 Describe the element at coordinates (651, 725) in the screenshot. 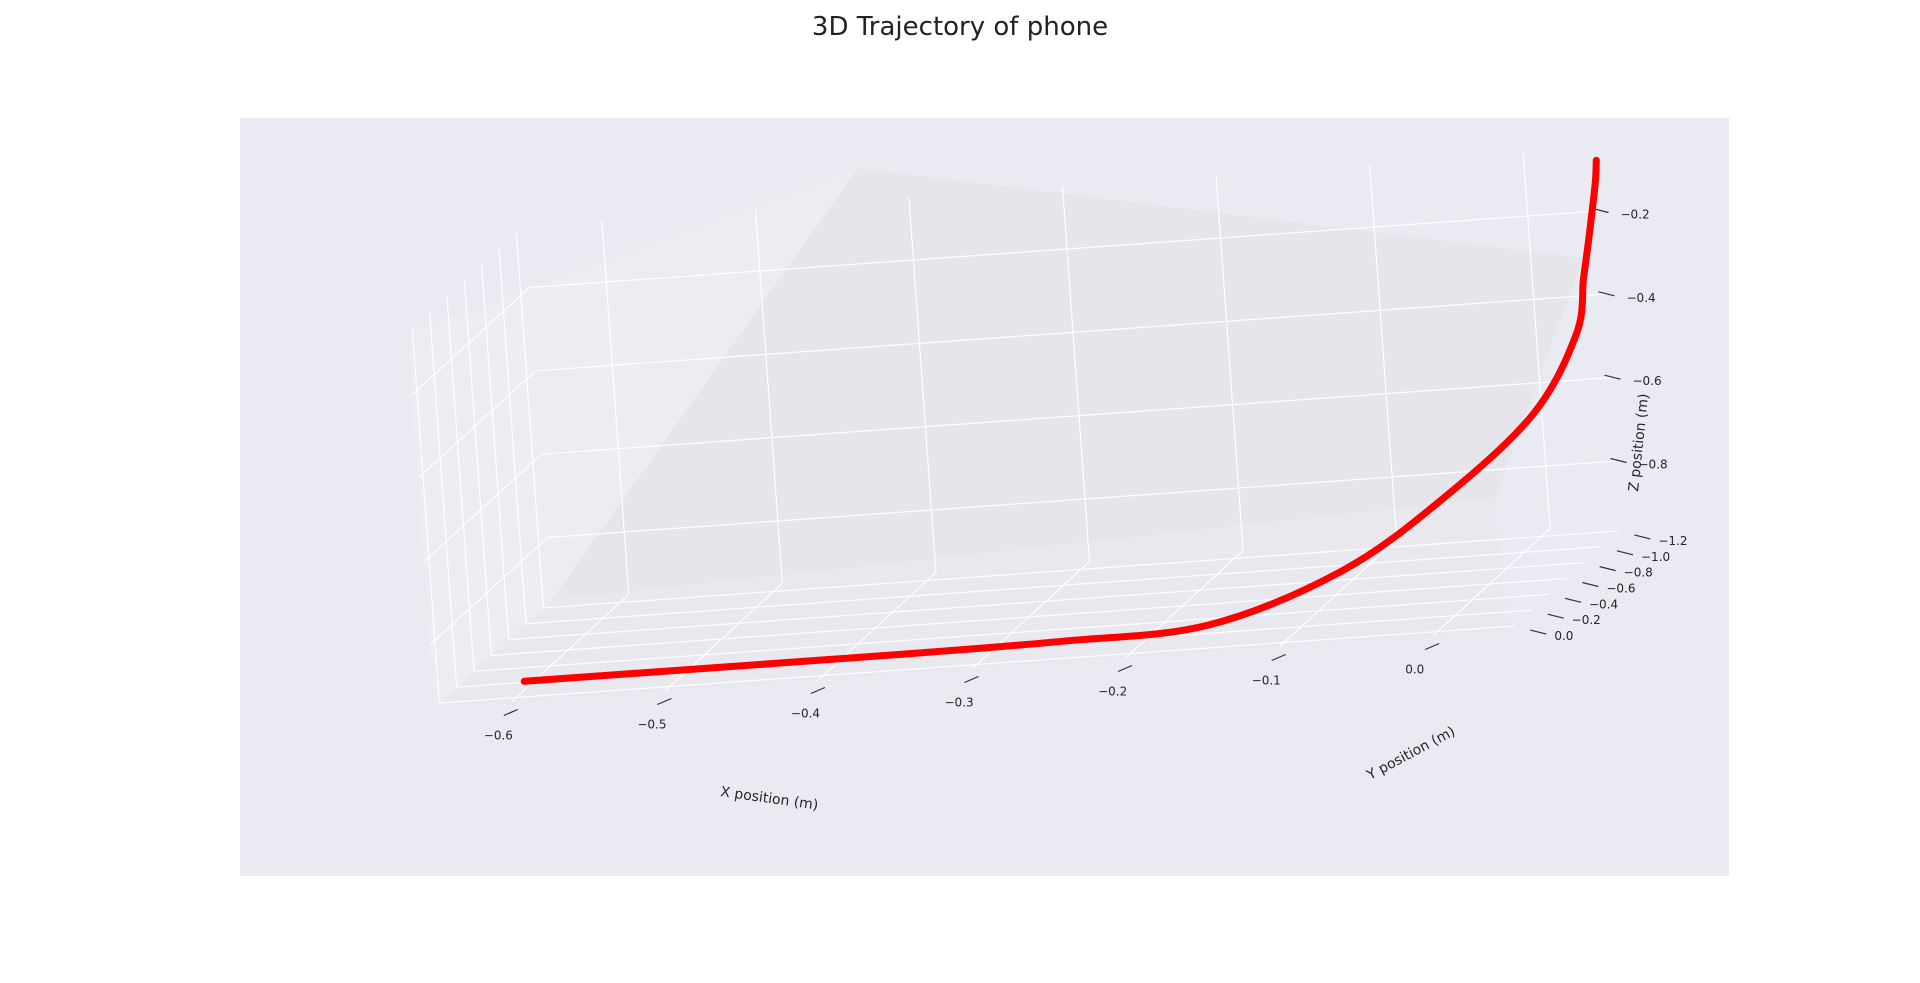

I see `x-tick-label: −0.5` at that location.